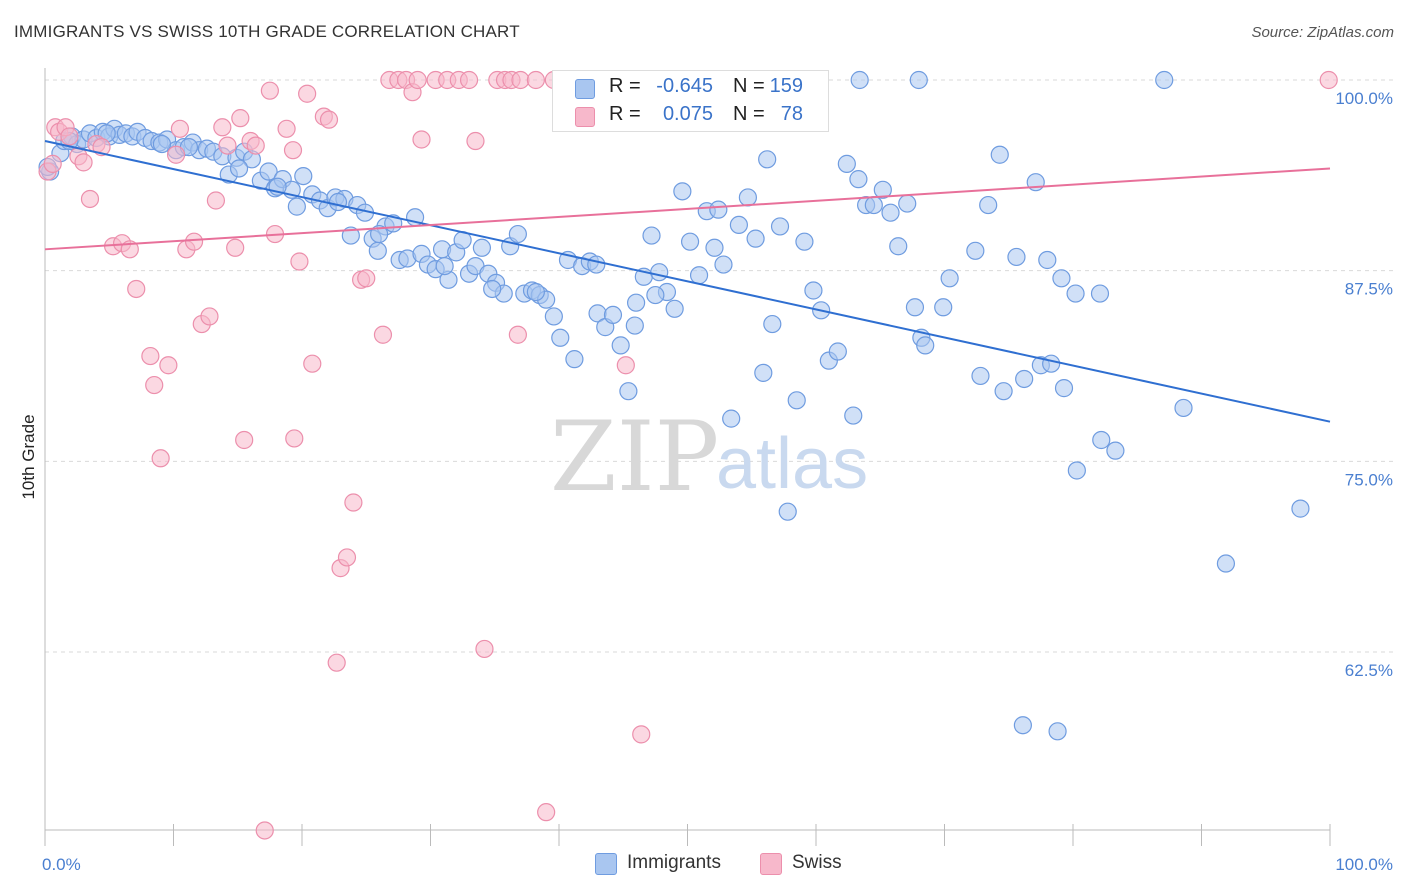 This screenshot has width=1406, height=892. What do you see at coordinates (1364, 98) in the screenshot?
I see `y-tick-label: 100.0%` at bounding box center [1364, 98].